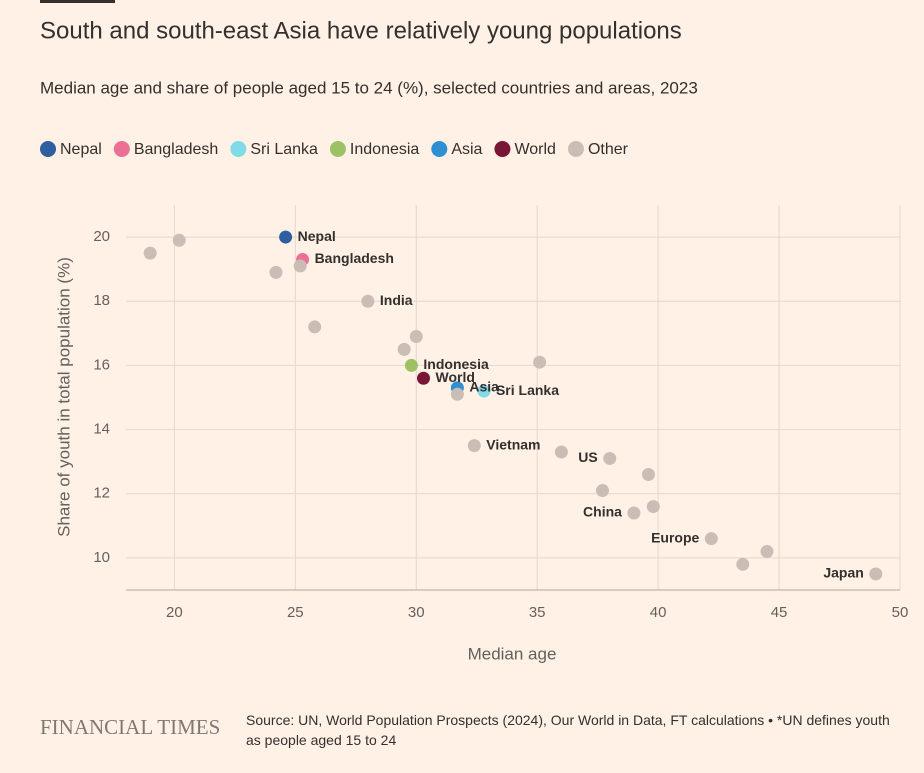 The height and width of the screenshot is (773, 924). What do you see at coordinates (512, 653) in the screenshot?
I see `x-axis-title: Median age` at bounding box center [512, 653].